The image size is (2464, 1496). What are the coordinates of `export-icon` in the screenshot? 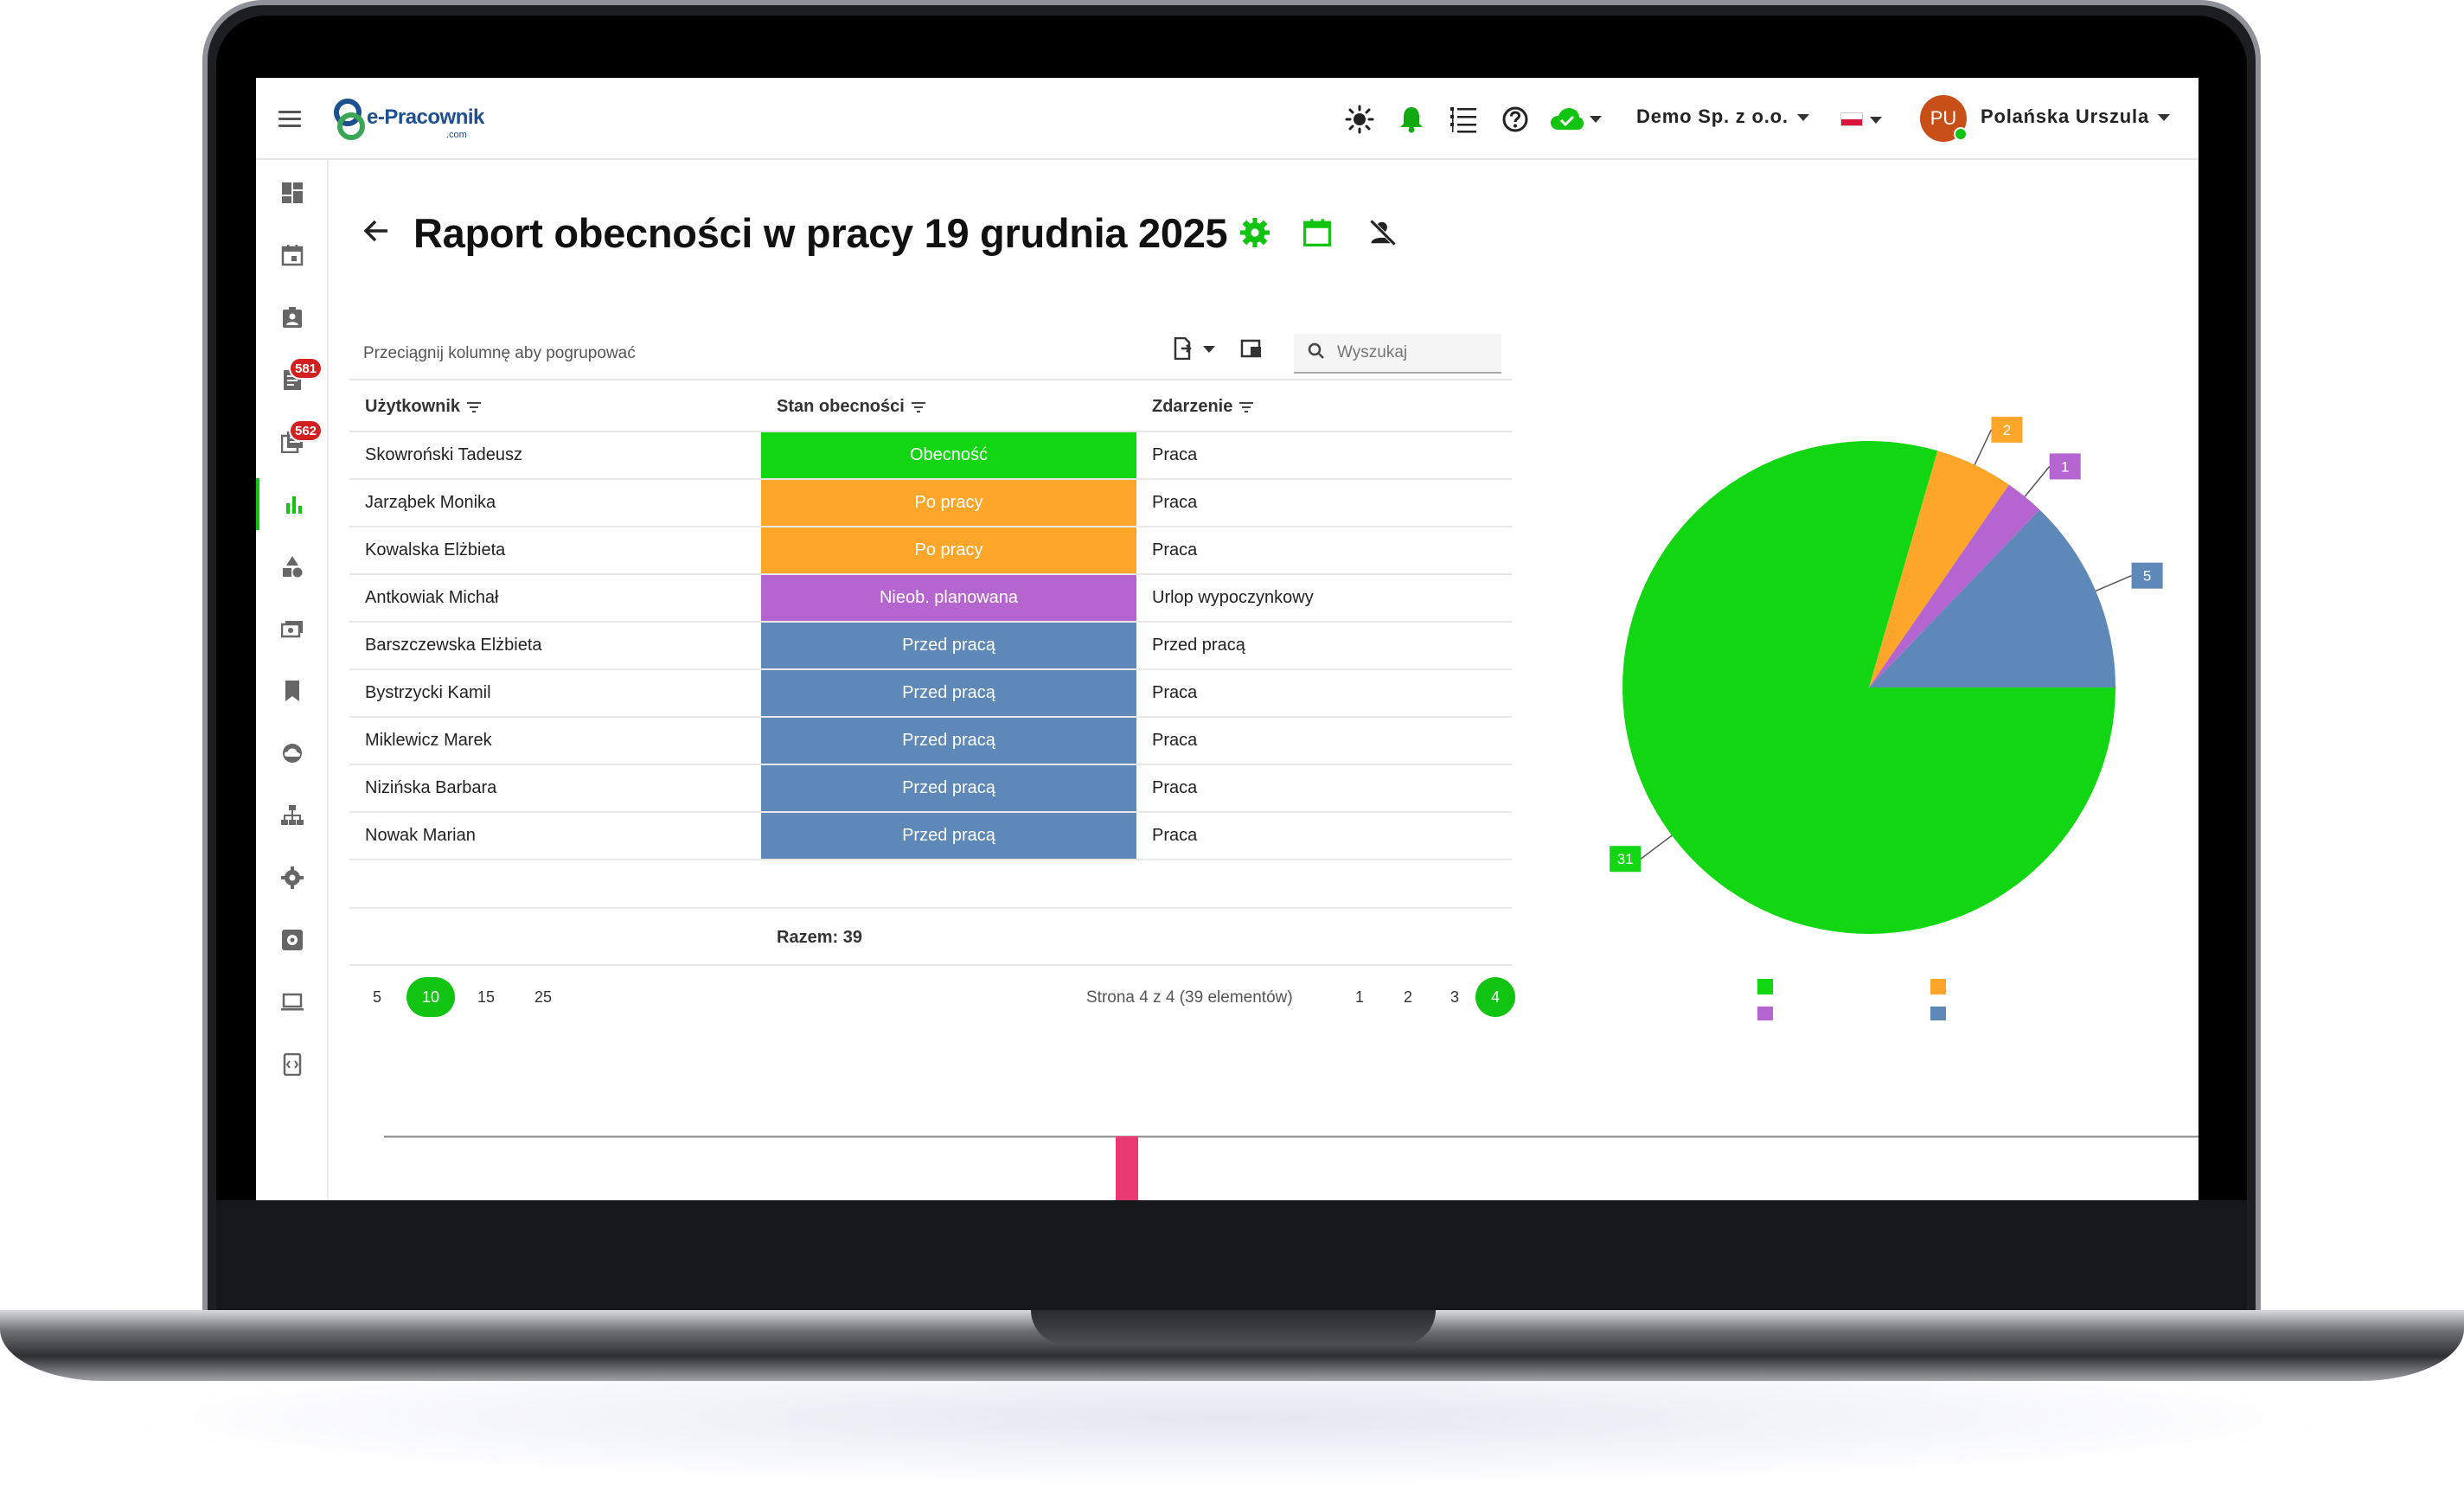 It's located at (1183, 349).